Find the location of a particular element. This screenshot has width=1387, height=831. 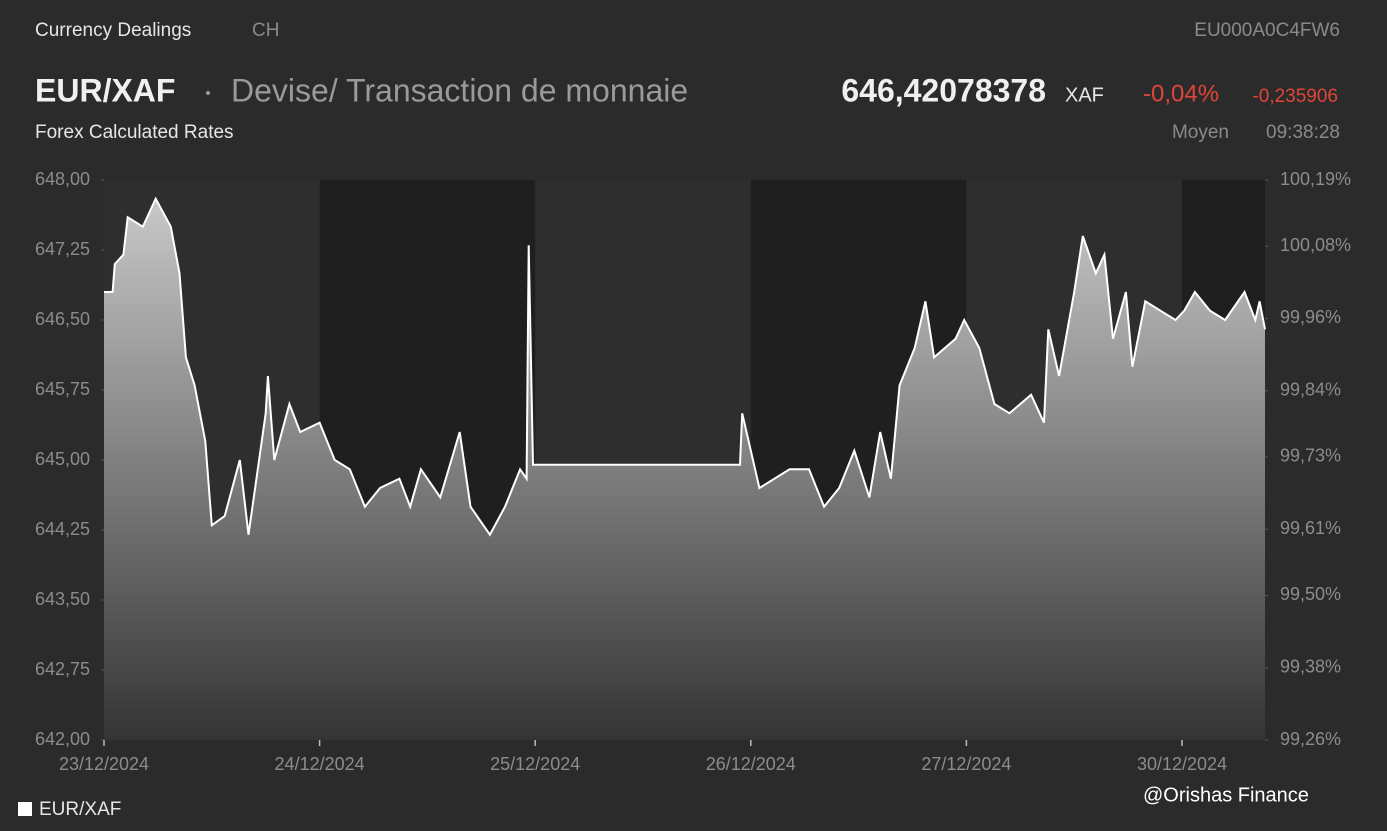

x-tick-label: 24/12/2024 is located at coordinates (320, 764).